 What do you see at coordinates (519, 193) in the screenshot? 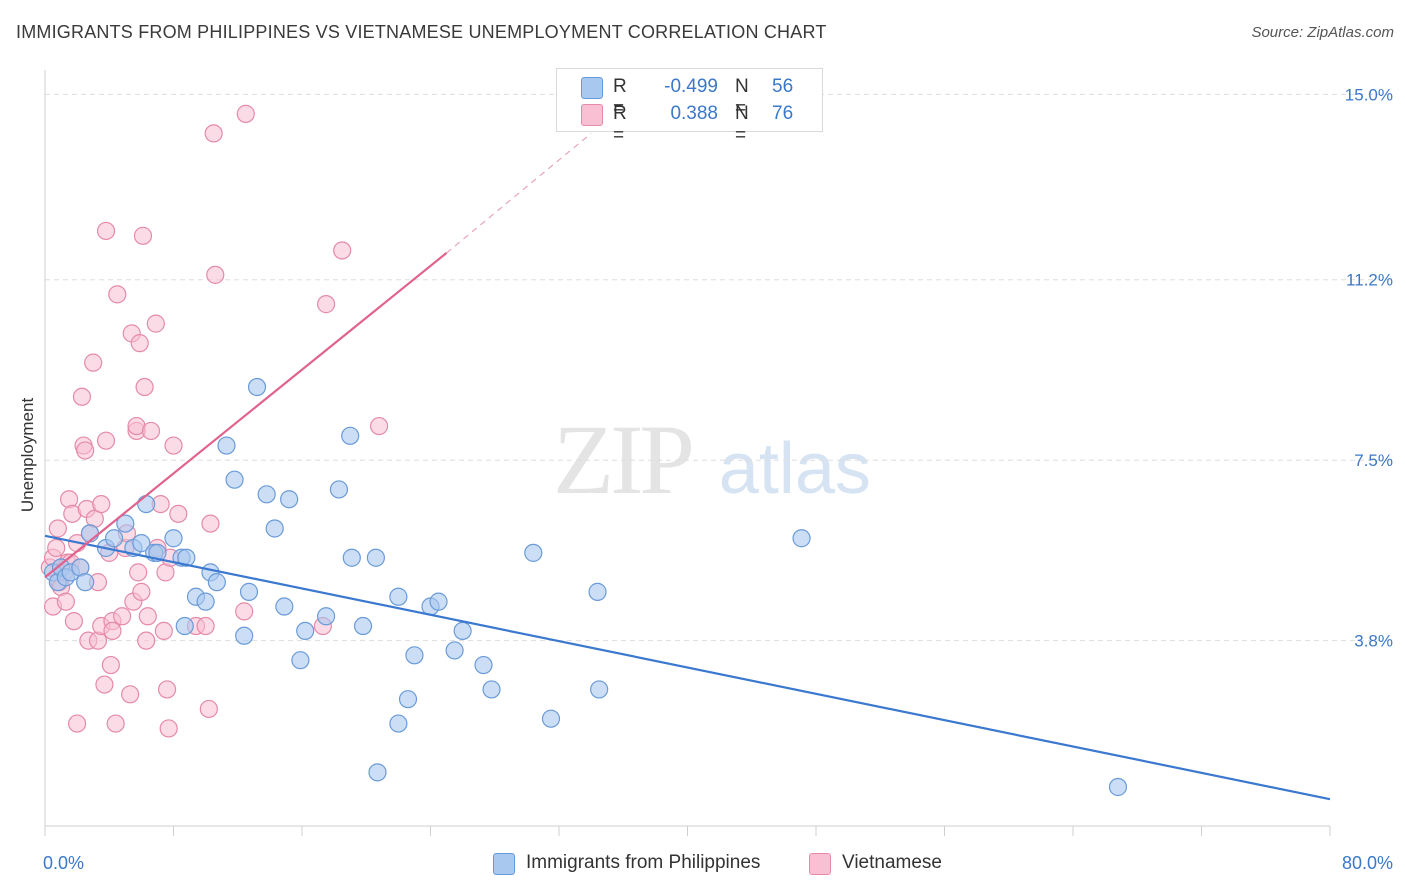
I see `trendline-vietnamese-extension` at bounding box center [519, 193].